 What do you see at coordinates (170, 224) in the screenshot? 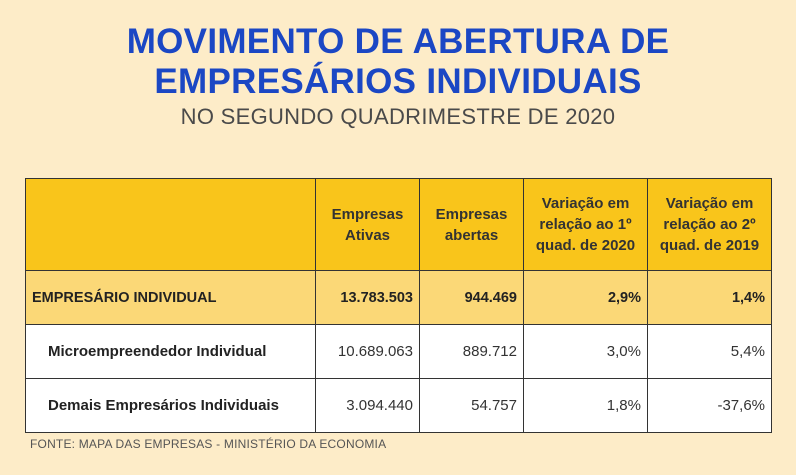
I see `column-header-label` at bounding box center [170, 224].